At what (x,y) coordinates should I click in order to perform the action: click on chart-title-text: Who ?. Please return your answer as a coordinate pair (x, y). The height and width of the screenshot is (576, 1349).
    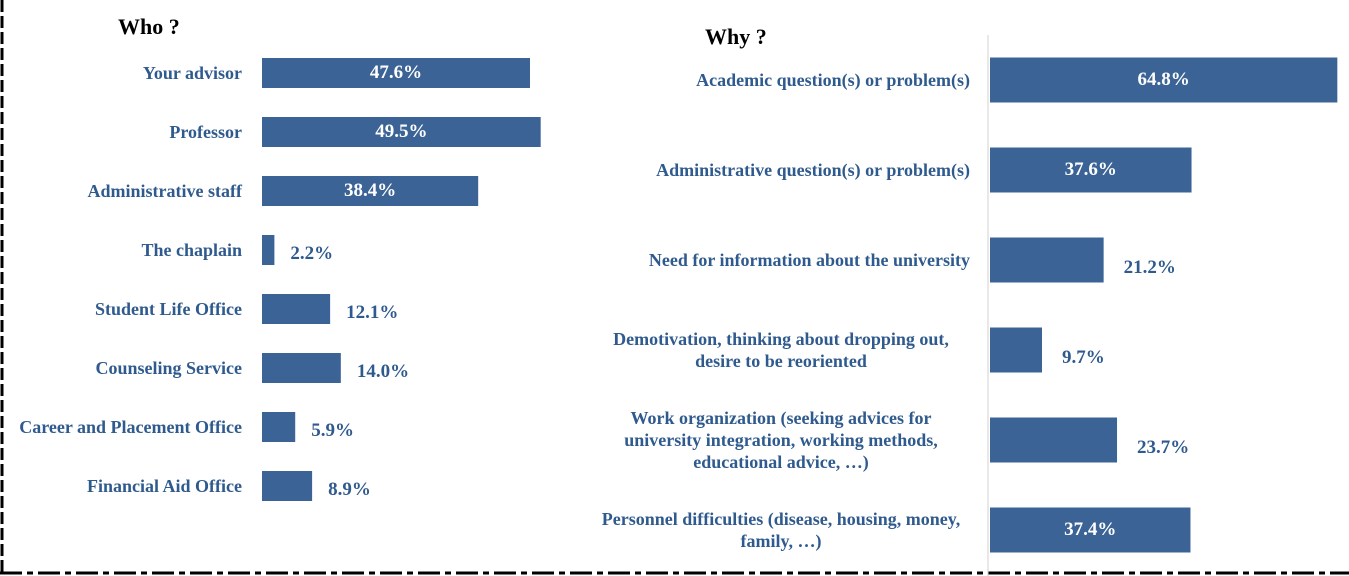
    Looking at the image, I should click on (149, 26).